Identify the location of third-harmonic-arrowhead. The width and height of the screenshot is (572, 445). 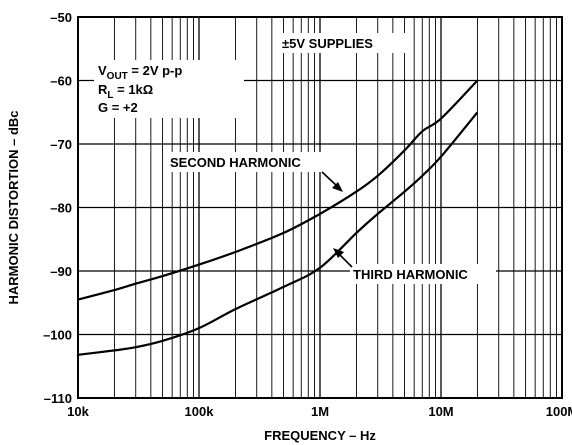
(338, 253).